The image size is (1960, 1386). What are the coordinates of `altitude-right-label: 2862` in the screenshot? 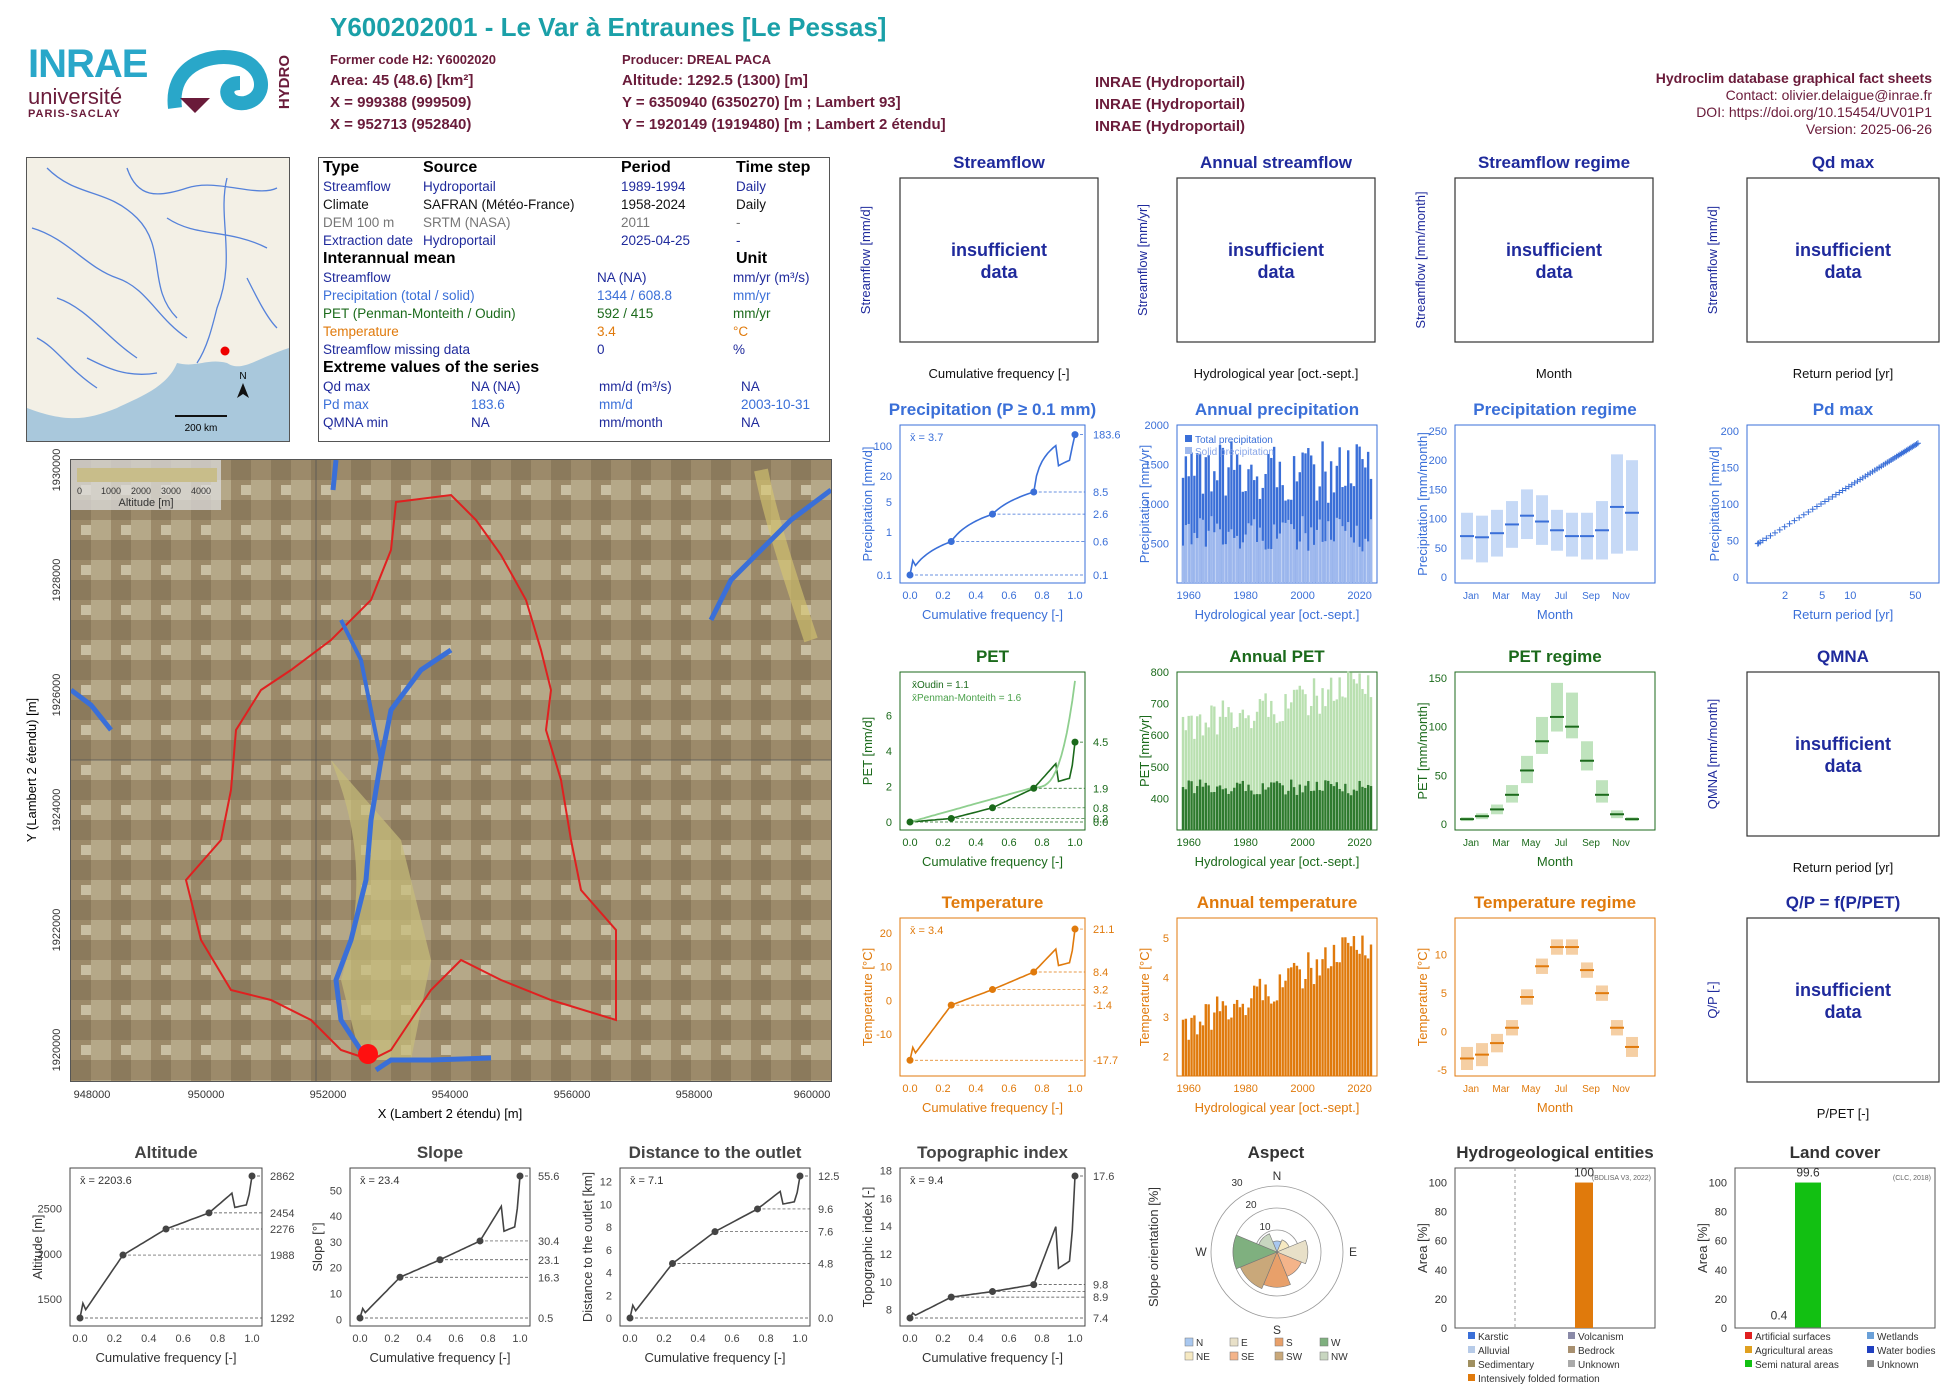 It's located at (282, 1177).